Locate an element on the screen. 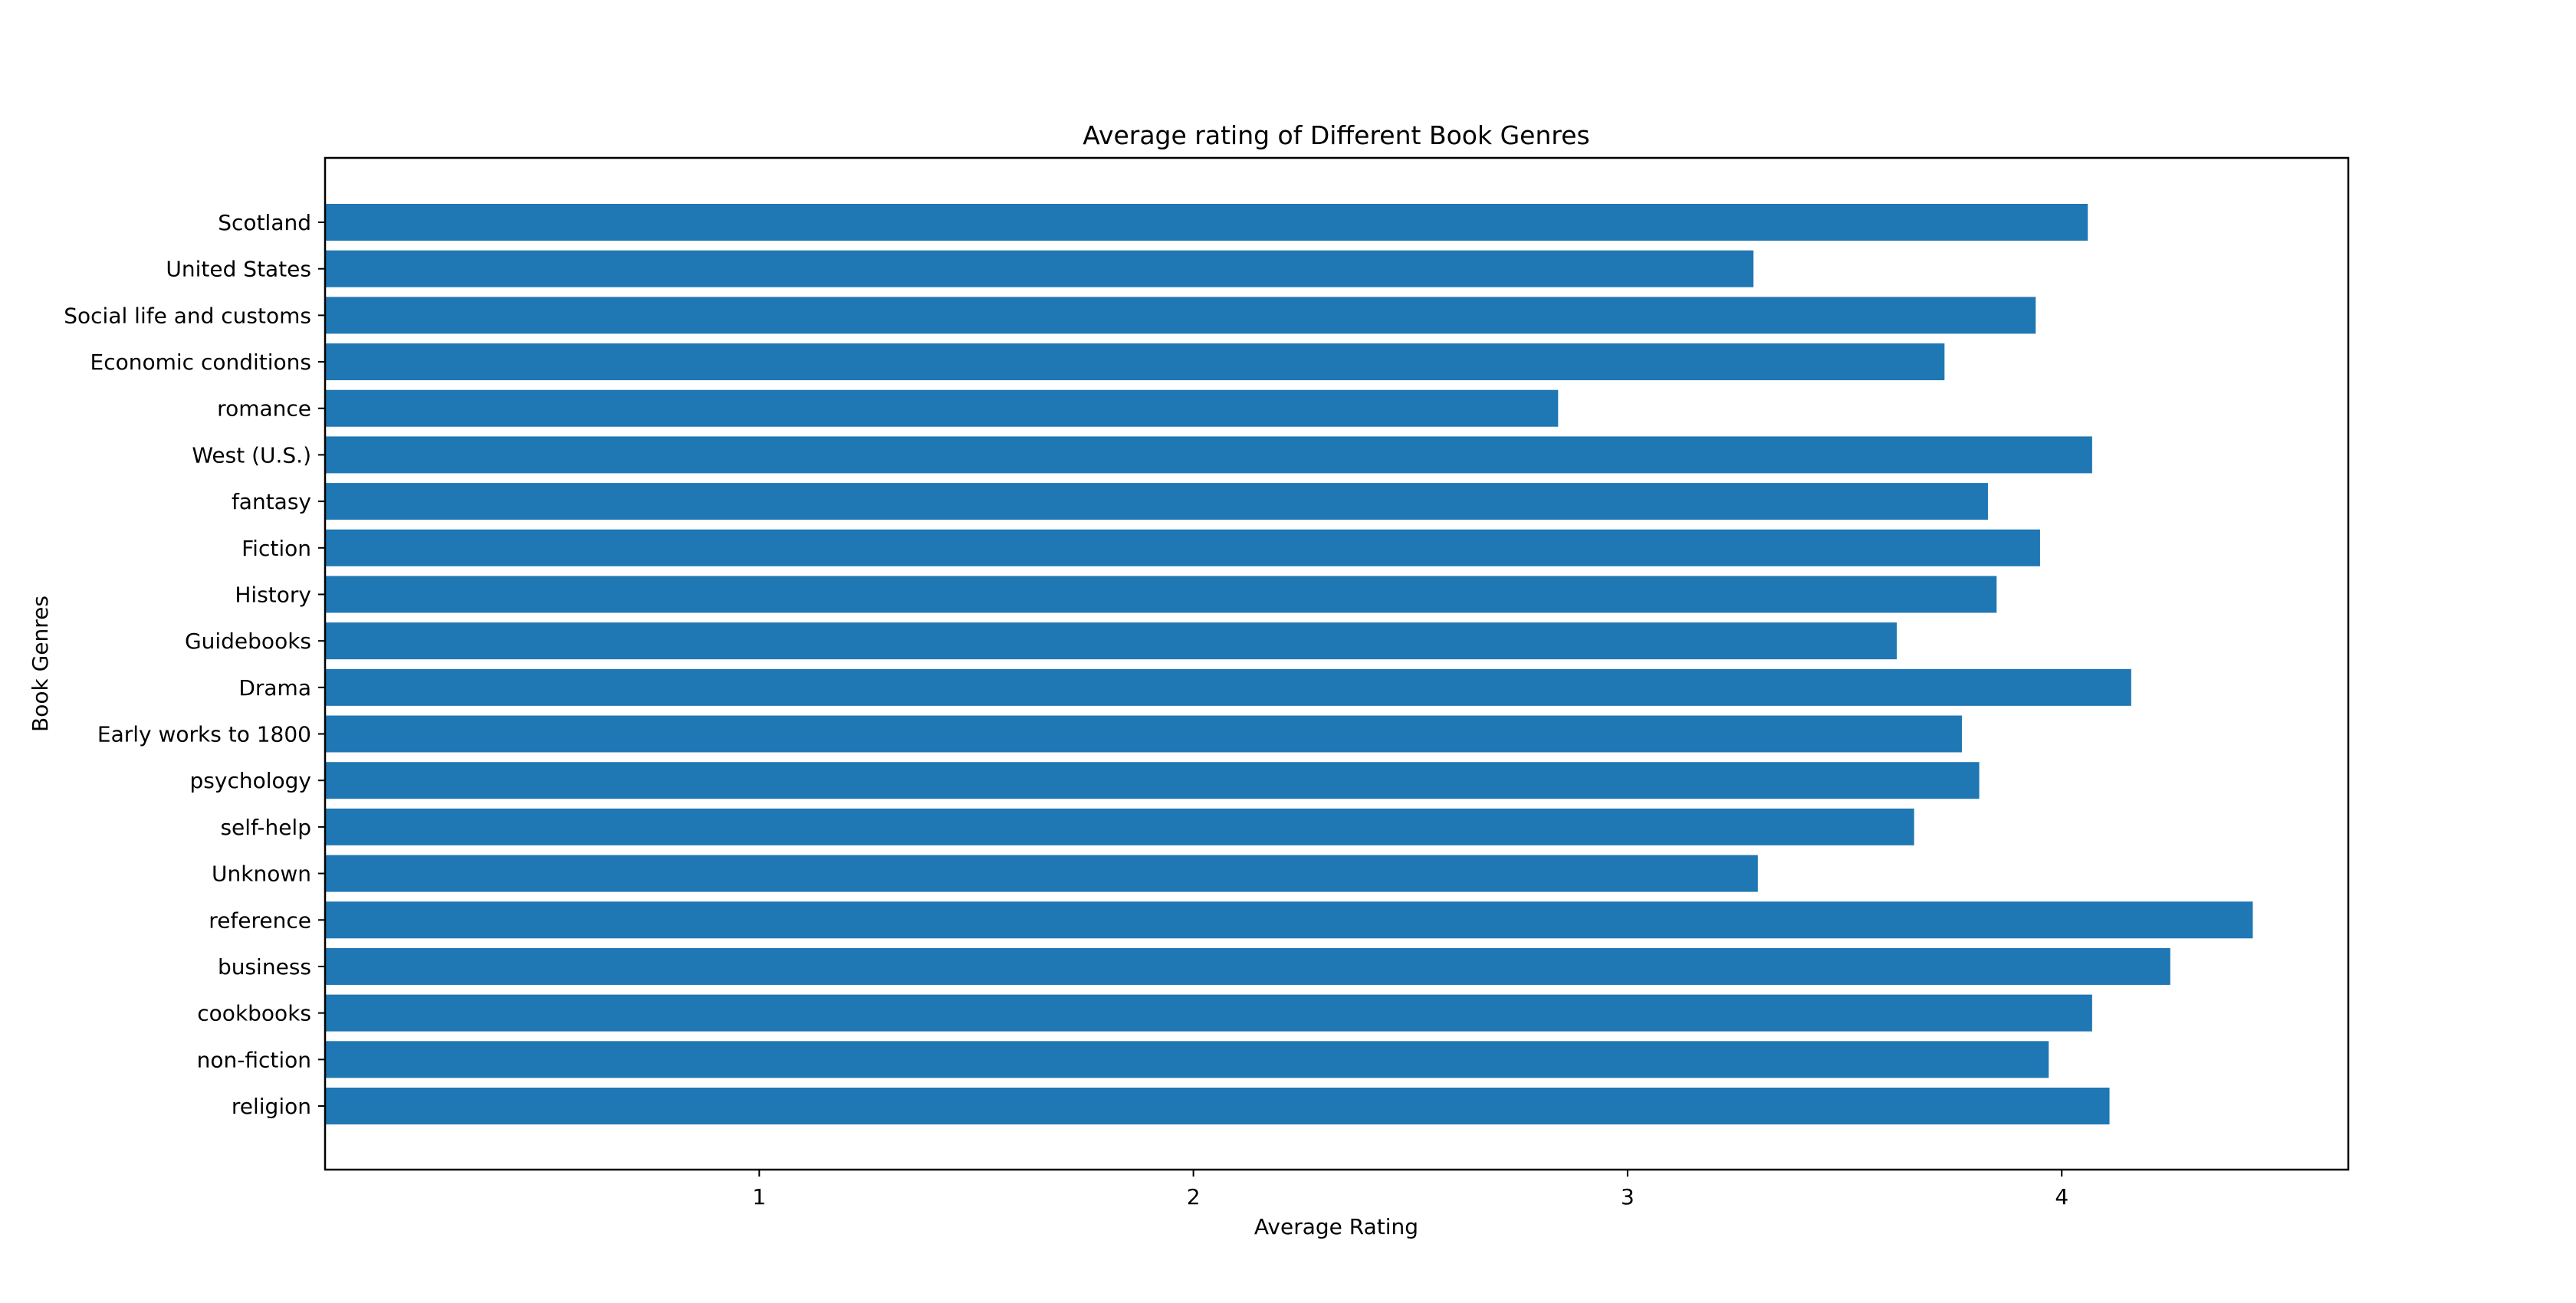 The image size is (2576, 1303). y-tick-label: Fiction is located at coordinates (277, 549).